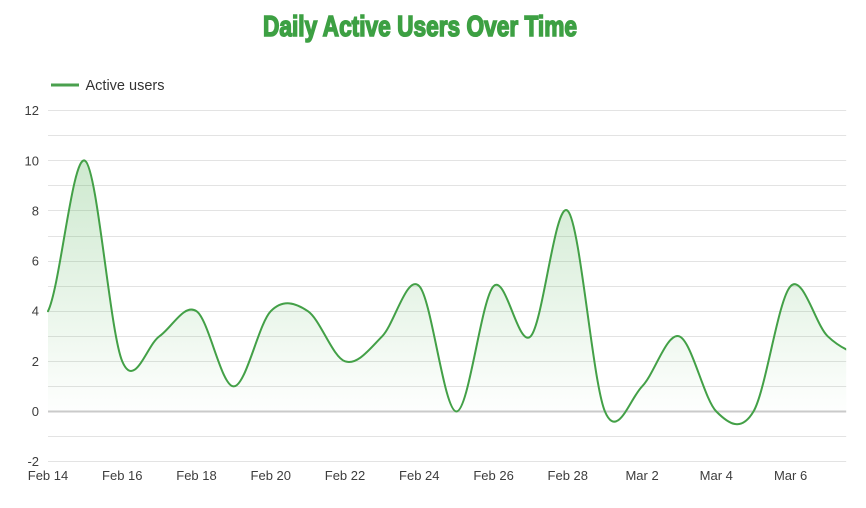 The height and width of the screenshot is (508, 866). I want to click on svg-text: Feb 28, so click(568, 475).